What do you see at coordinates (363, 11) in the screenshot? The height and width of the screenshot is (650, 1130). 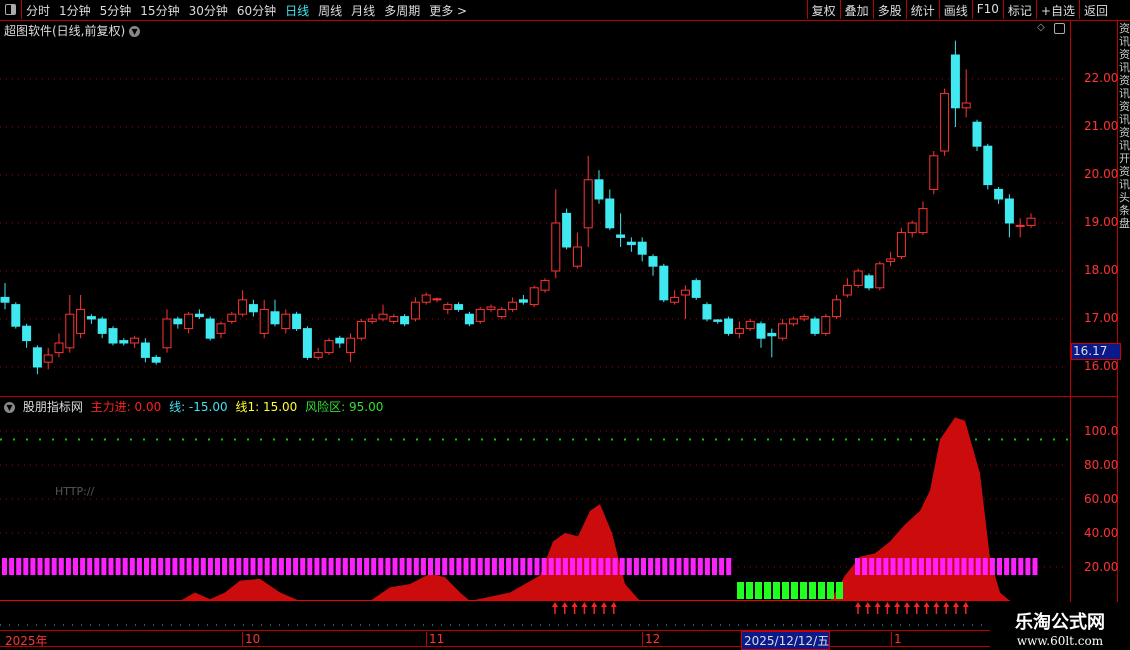 I see `tab-period: 月线` at bounding box center [363, 11].